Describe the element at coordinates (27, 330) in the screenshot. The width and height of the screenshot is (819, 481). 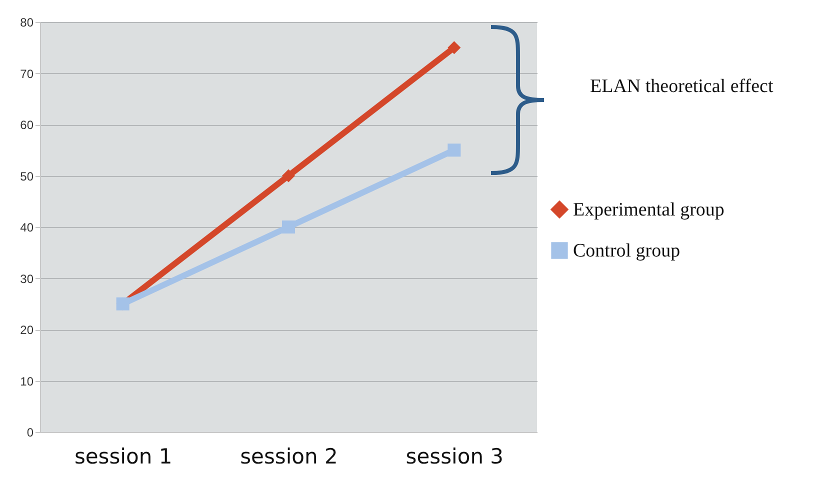
I see `y-tick-label: 20` at that location.